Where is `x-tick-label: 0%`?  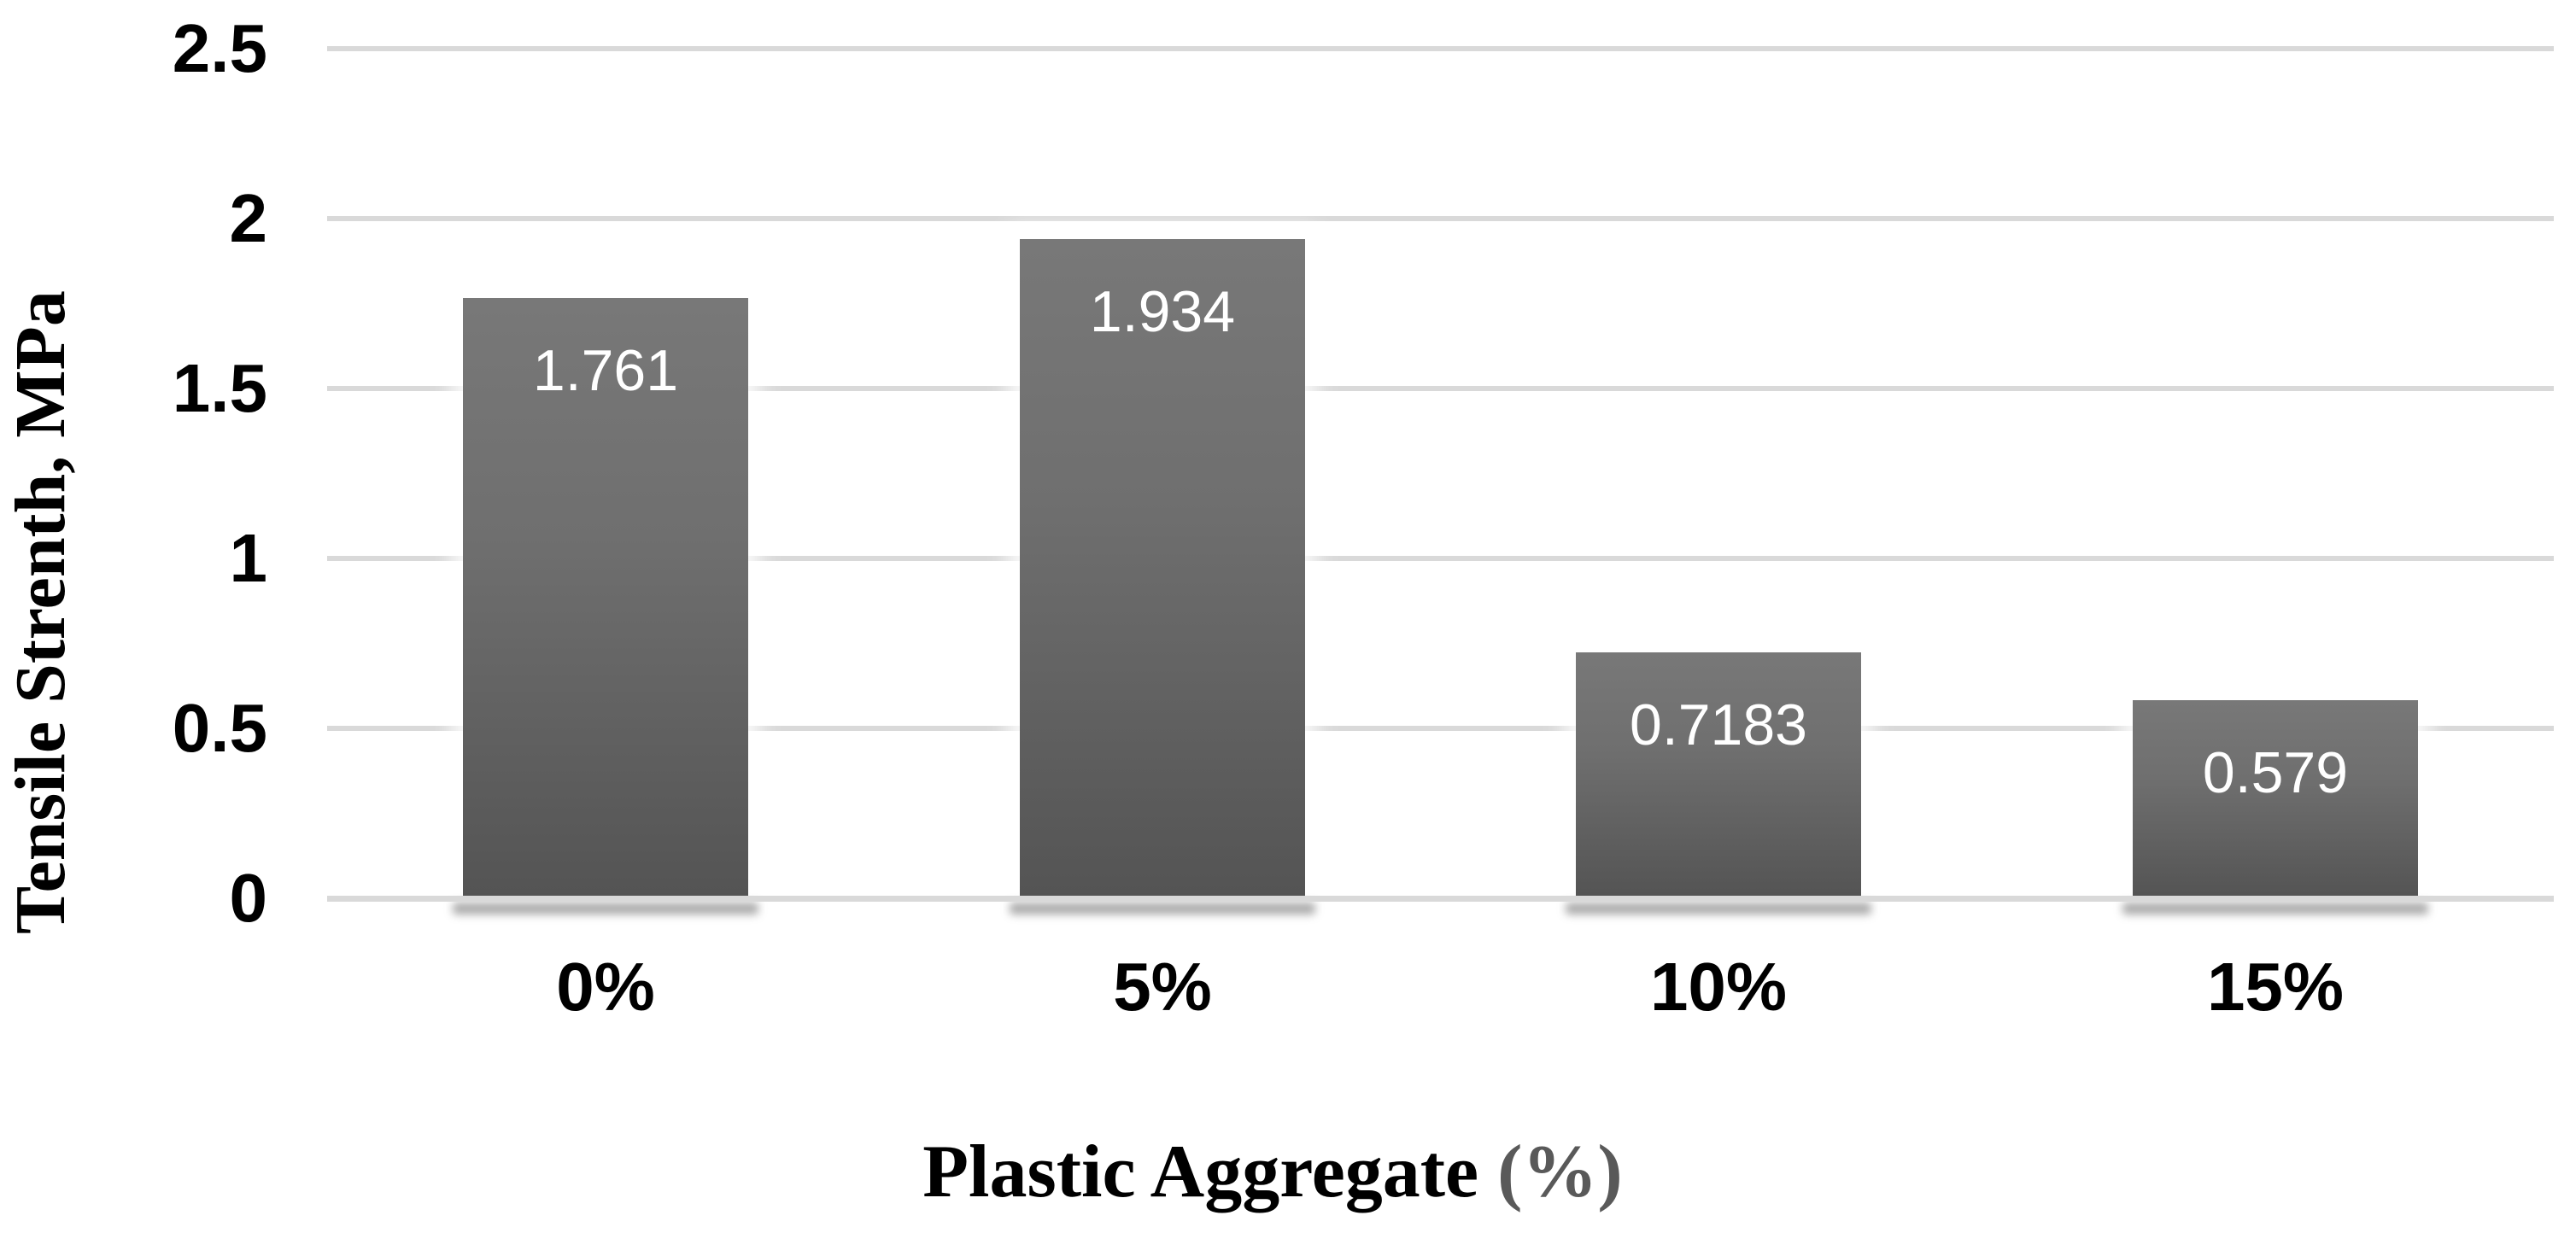
x-tick-label: 0% is located at coordinates (605, 987).